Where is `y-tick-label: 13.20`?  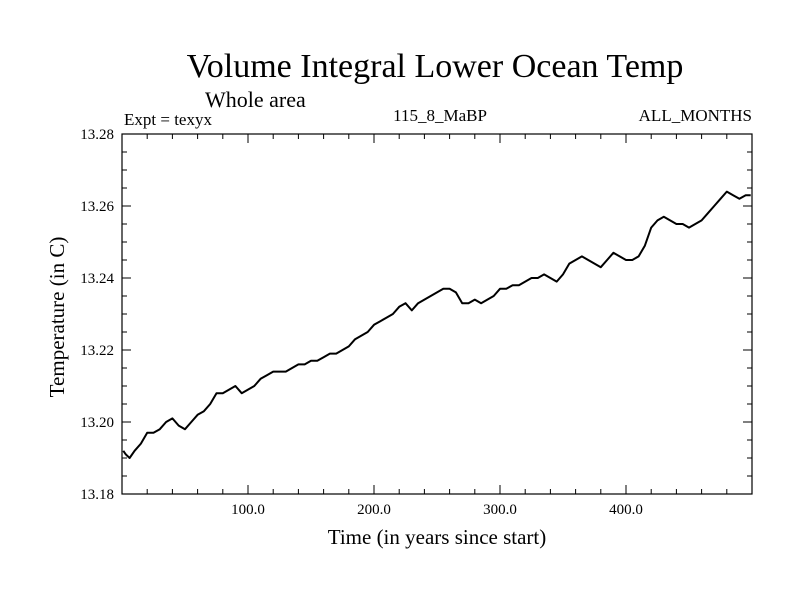
y-tick-label: 13.20 is located at coordinates (97, 423).